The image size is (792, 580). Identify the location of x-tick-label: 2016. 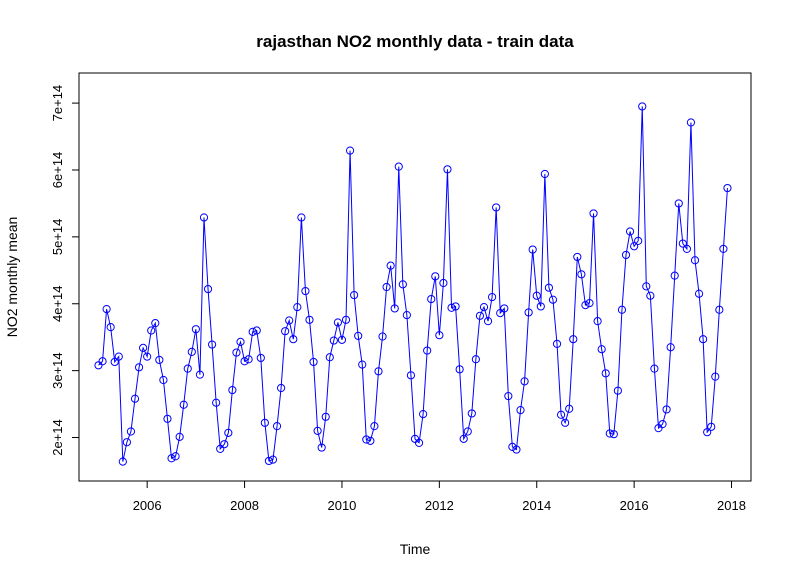
(634, 505).